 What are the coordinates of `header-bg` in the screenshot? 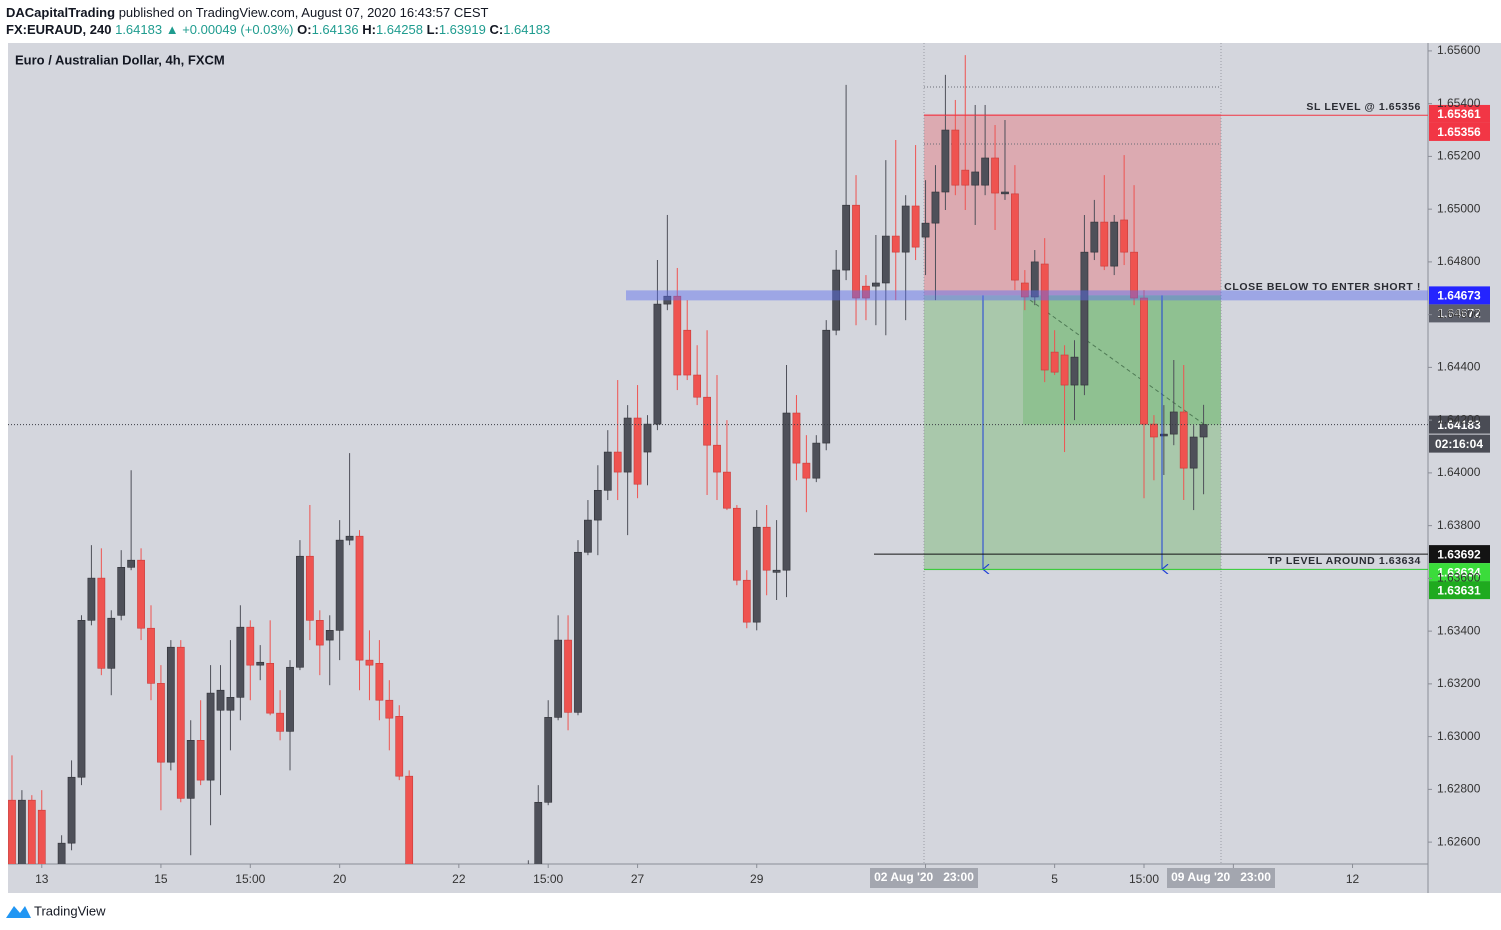 It's located at (750, 21).